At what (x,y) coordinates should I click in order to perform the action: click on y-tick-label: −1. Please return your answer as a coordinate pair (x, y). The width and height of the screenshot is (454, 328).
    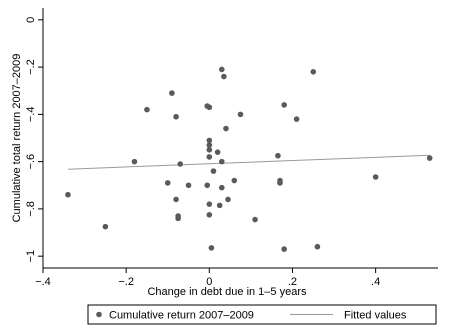
    Looking at the image, I should click on (31, 256).